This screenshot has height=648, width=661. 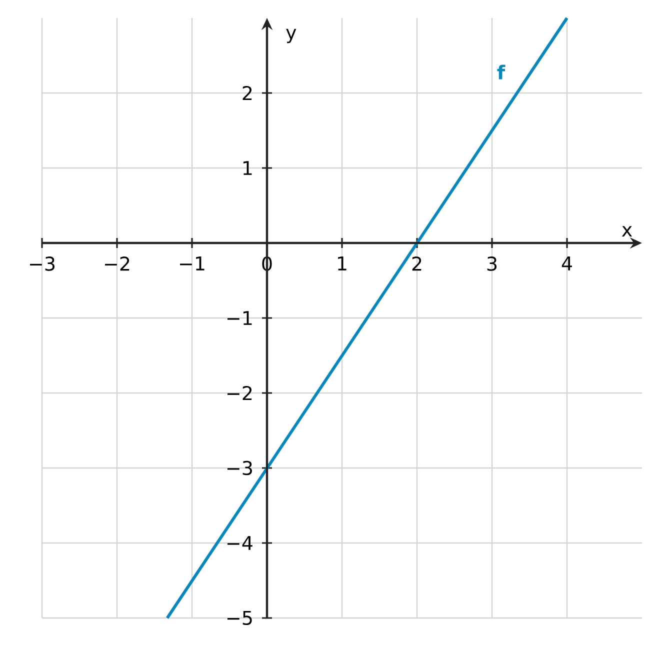 What do you see at coordinates (247, 93) in the screenshot?
I see `y-tick-label: 2` at bounding box center [247, 93].